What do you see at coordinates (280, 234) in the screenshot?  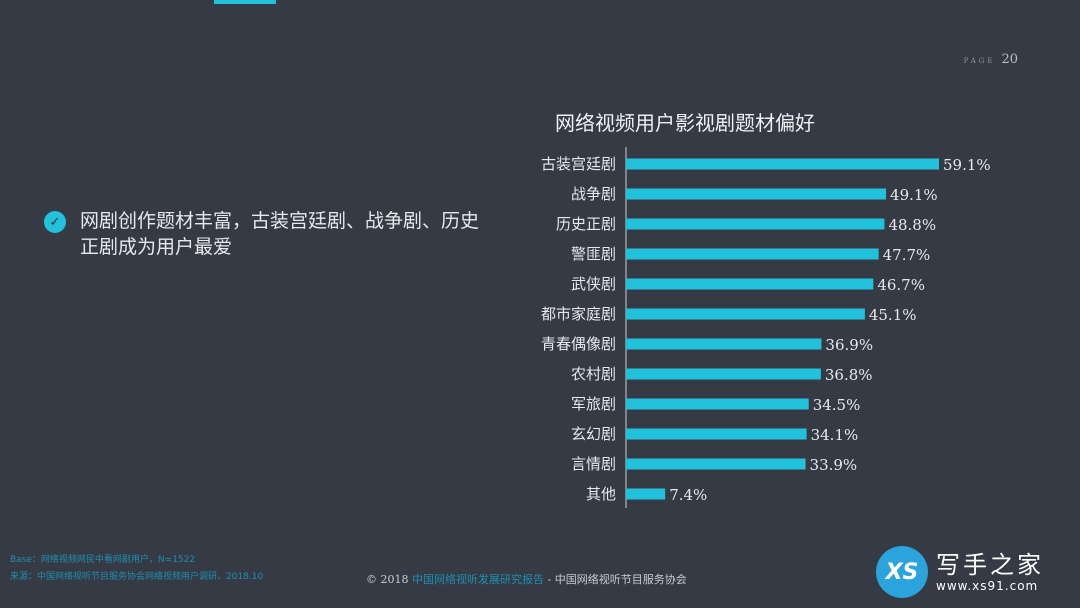 I see `key-point-text: 网剧创作题材丰富，古装宫廷剧、战争剧、历史正剧成为用户最爱` at bounding box center [280, 234].